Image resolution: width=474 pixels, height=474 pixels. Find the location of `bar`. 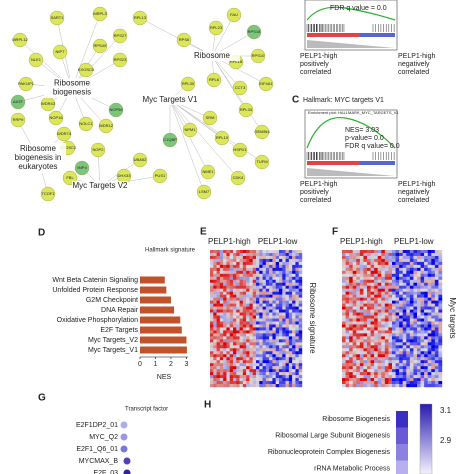

bar is located at coordinates (160, 320).